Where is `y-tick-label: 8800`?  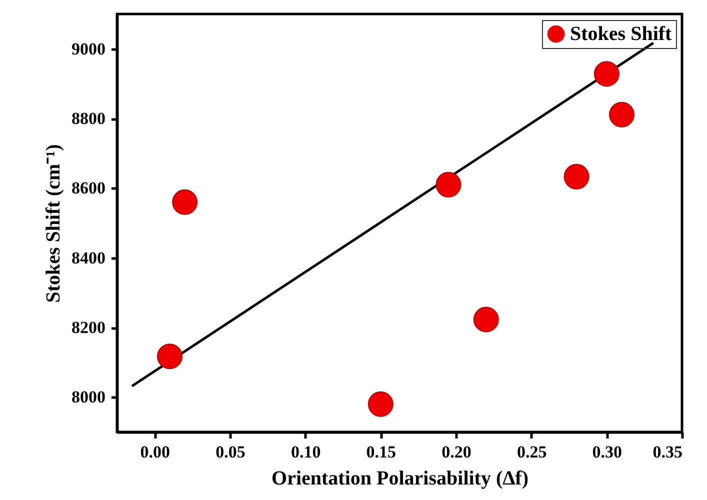
y-tick-label: 8800 is located at coordinates (89, 118).